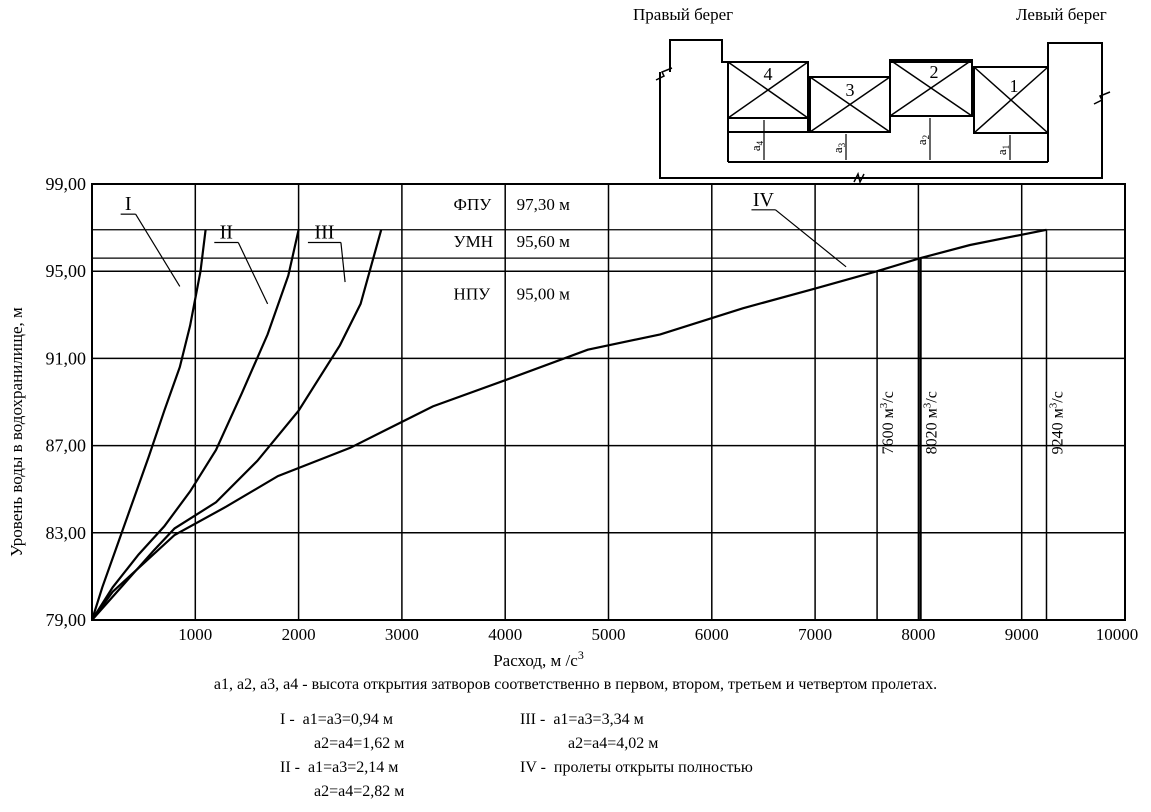 The width and height of the screenshot is (1151, 812). What do you see at coordinates (918, 634) in the screenshot?
I see `x-tick-label-8000: 8000` at bounding box center [918, 634].